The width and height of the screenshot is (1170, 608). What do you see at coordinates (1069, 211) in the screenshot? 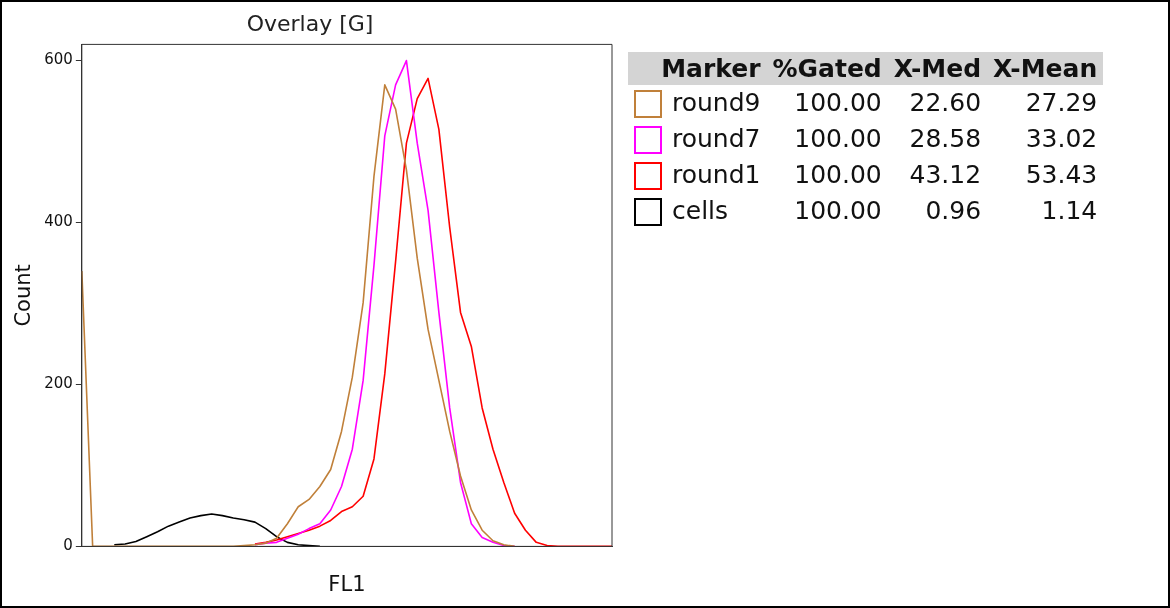
I see `text: 1.14` at bounding box center [1069, 211].